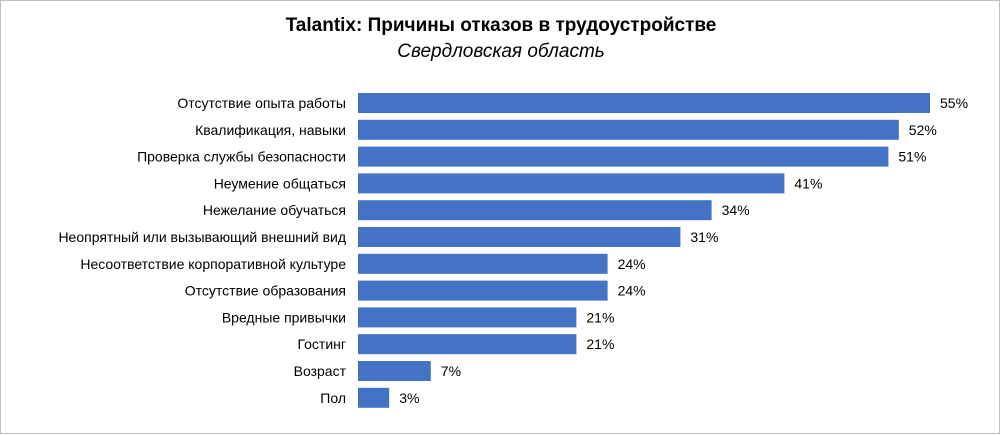 The image size is (1000, 435). Describe the element at coordinates (736, 210) in the screenshot. I see `data-label: 34%` at that location.